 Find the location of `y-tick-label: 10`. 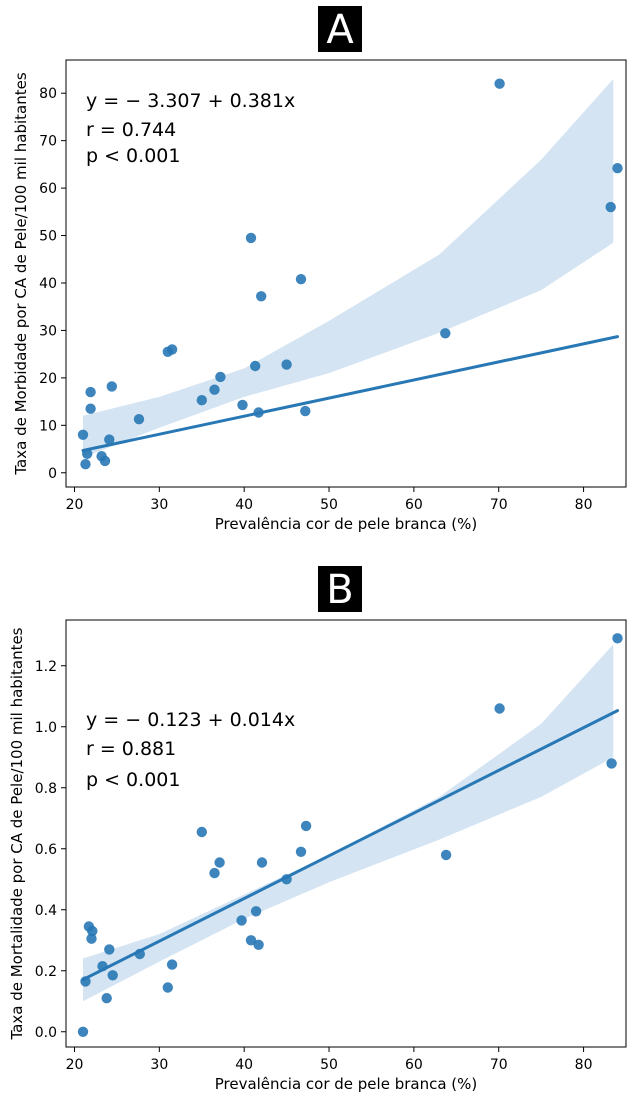

y-tick-label: 10 is located at coordinates (48, 426).